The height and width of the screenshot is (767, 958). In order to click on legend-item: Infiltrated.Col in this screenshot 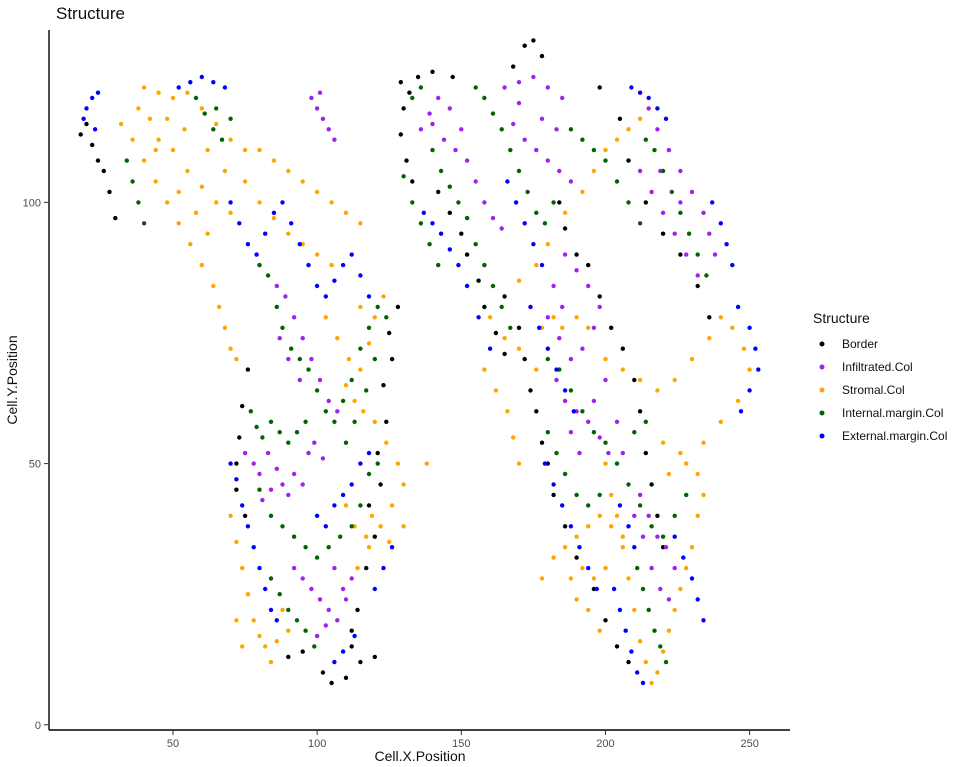, I will do `click(866, 367)`.